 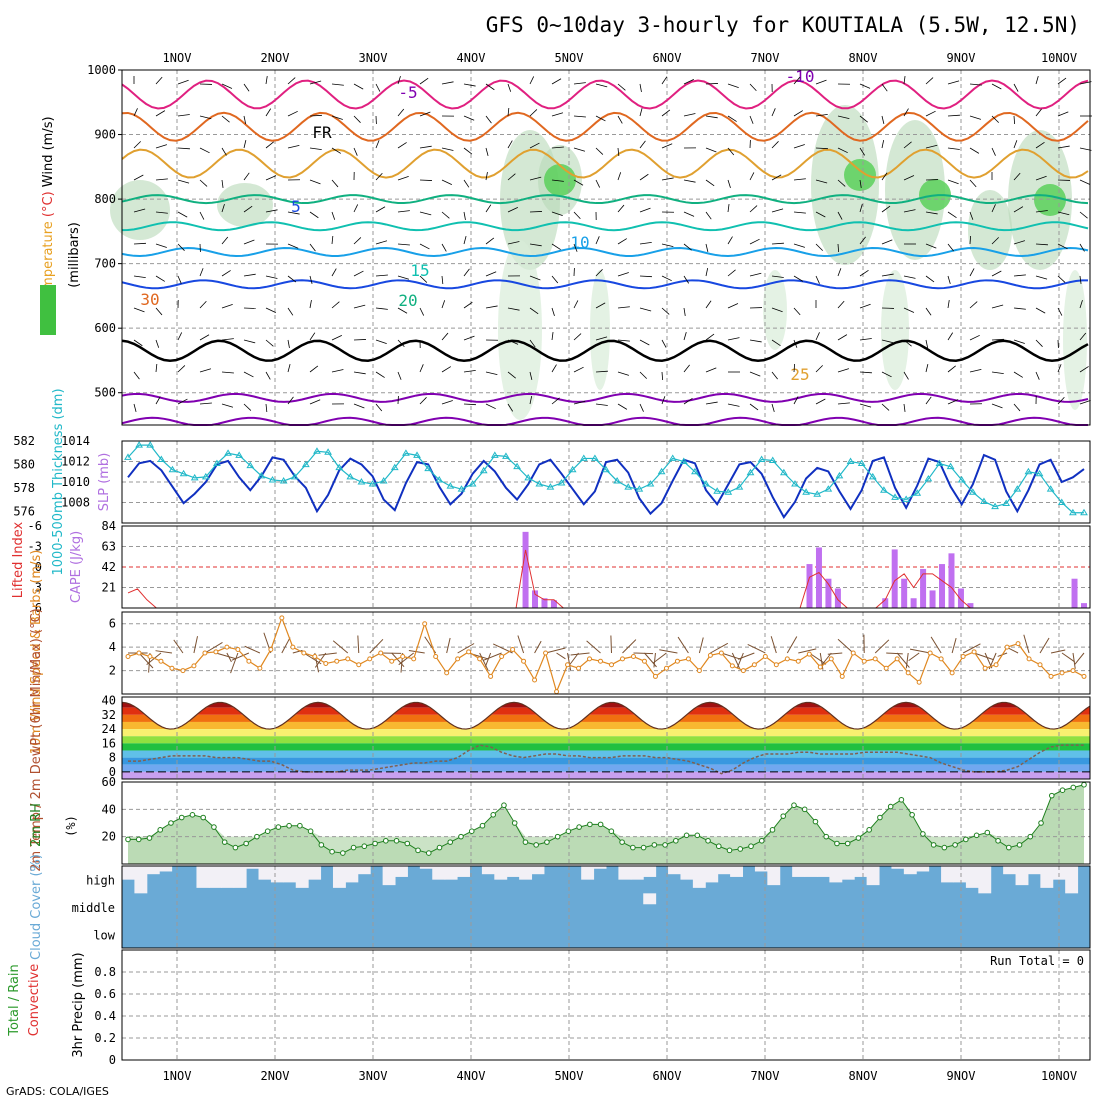 I want to click on contour-label: 30, so click(x=149, y=299).